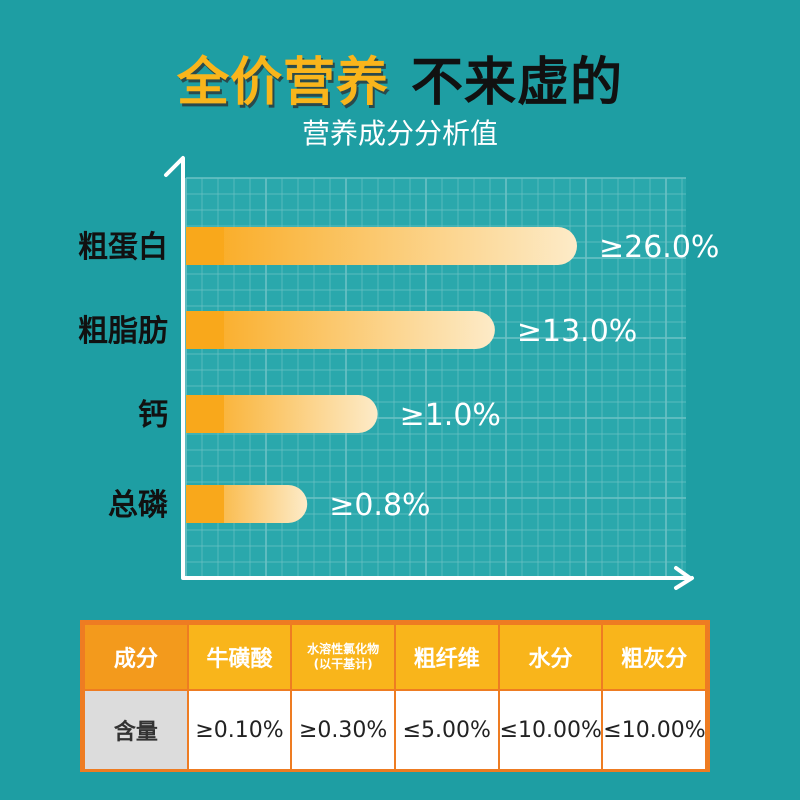 The width and height of the screenshot is (800, 800). I want to click on table-cell-moisture: ≤10.00%, so click(550, 730).